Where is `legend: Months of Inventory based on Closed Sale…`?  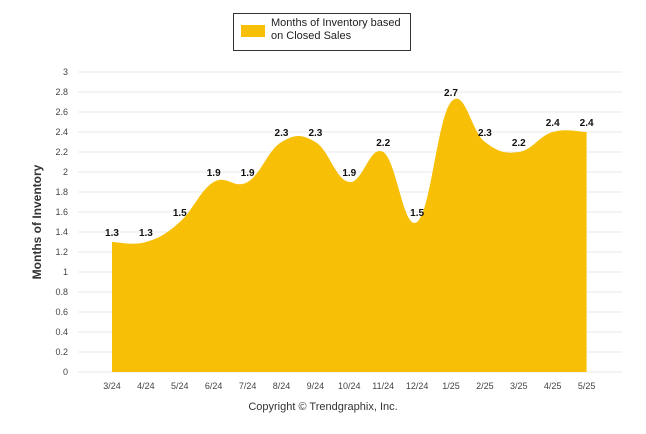
legend: Months of Inventory based on Closed Sale… is located at coordinates (322, 32).